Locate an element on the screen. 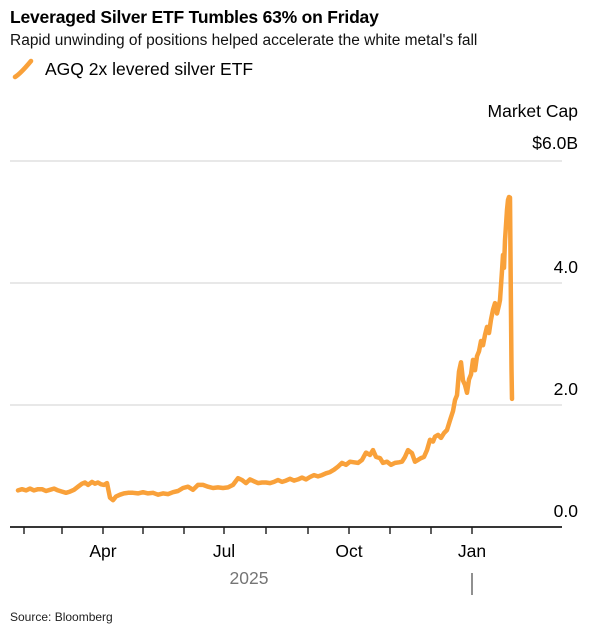 This screenshot has width=600, height=634. x-tick-label-jan: Jan is located at coordinates (472, 551).